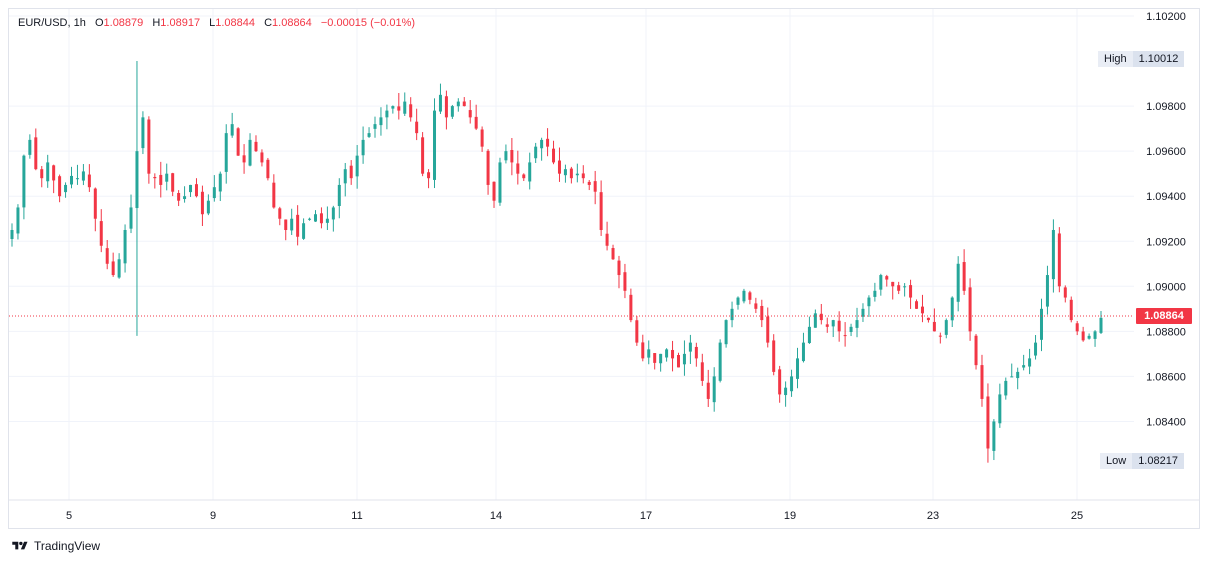 The width and height of the screenshot is (1209, 564). Describe the element at coordinates (1166, 287) in the screenshot. I see `y-tick-label: 1.09000` at that location.